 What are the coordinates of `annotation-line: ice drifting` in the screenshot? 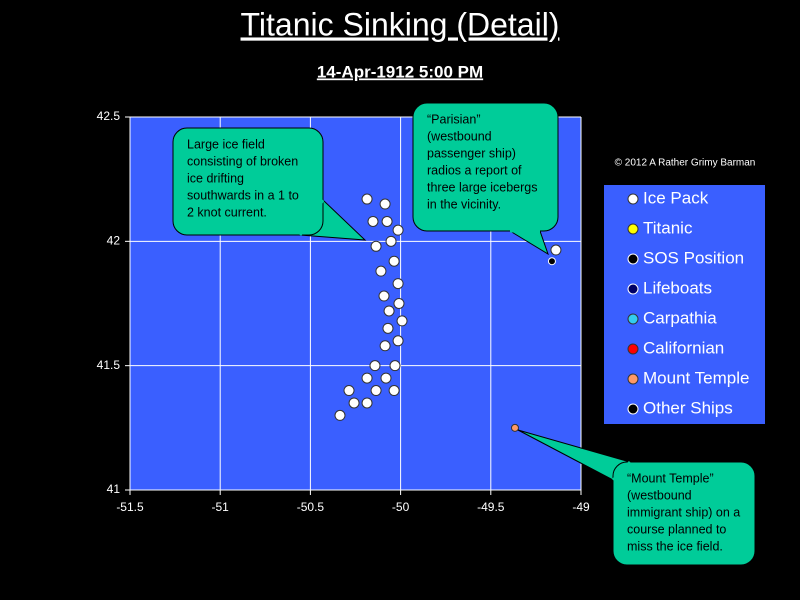 It's located at (215, 178).